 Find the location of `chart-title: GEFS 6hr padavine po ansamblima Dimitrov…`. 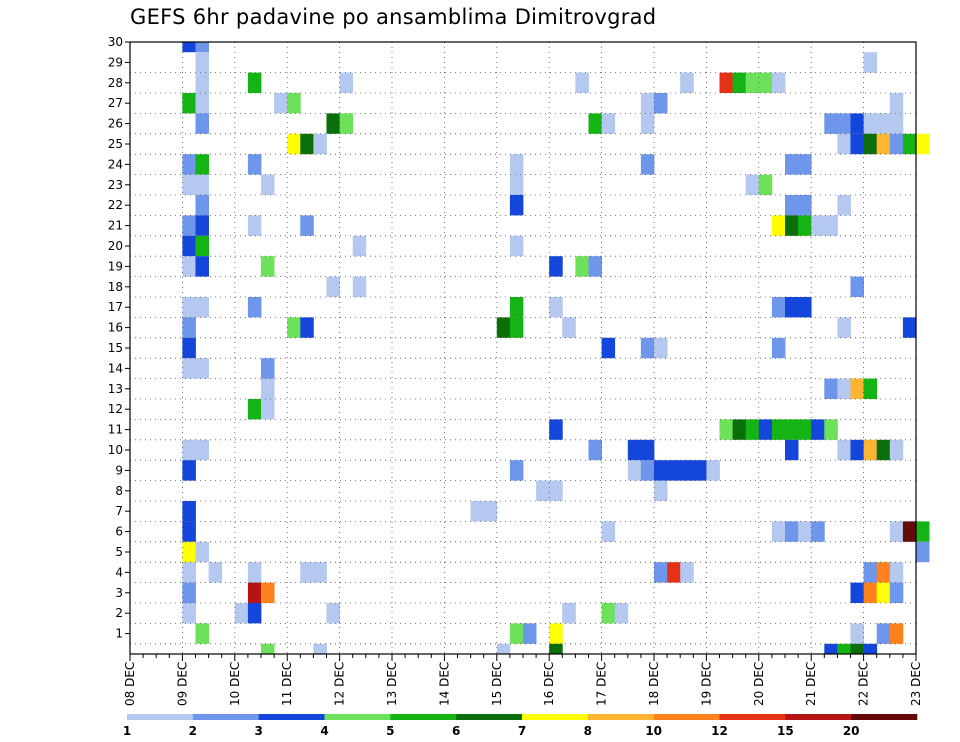

chart-title: GEFS 6hr padavine po ansamblima Dimitrov… is located at coordinates (393, 17).